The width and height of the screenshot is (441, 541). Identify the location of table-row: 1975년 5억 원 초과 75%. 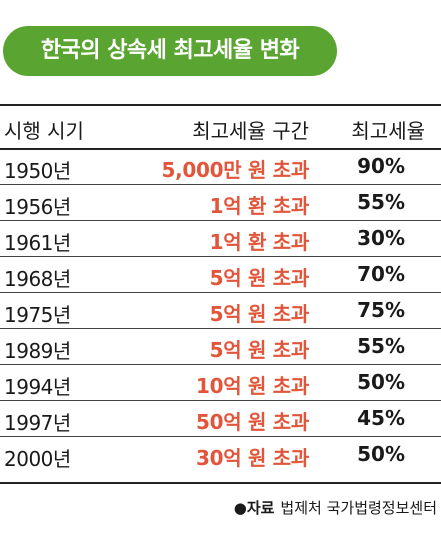
(220, 311).